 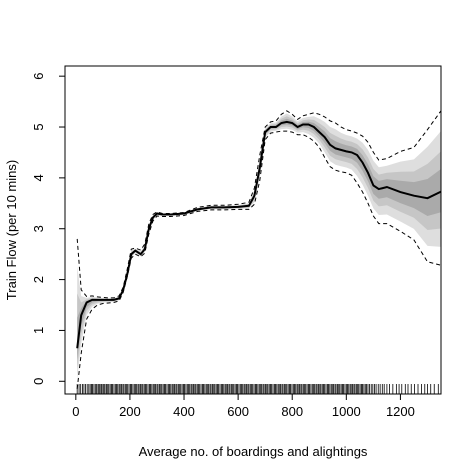 I want to click on x-tick-label: 200, so click(x=130, y=411).